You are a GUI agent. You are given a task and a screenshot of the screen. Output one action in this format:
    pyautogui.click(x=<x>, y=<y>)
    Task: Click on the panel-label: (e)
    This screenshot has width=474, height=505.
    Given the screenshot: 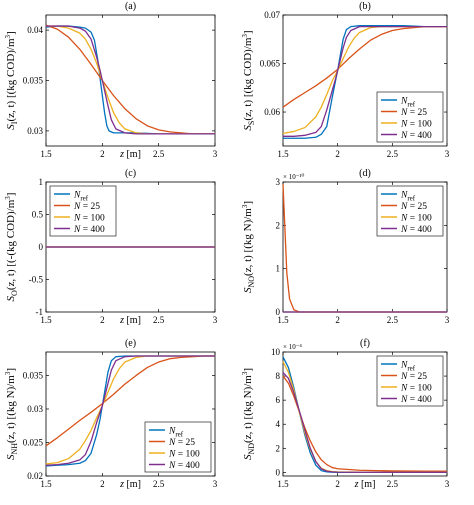 What is the action you would take?
    pyautogui.click(x=130, y=343)
    